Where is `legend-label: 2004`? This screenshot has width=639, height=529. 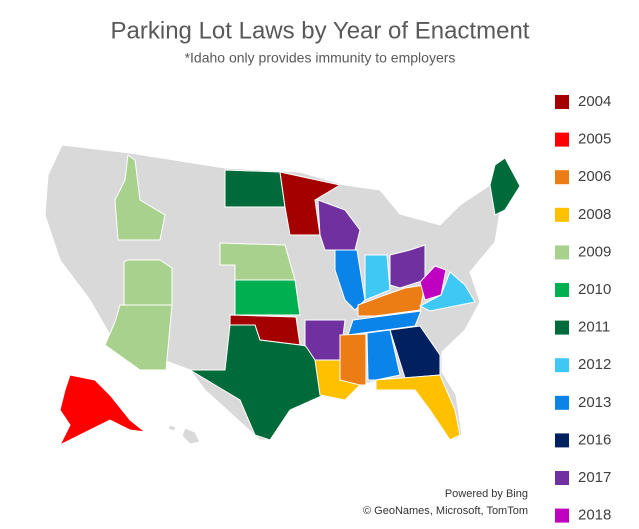
legend-label: 2004 is located at coordinates (594, 101).